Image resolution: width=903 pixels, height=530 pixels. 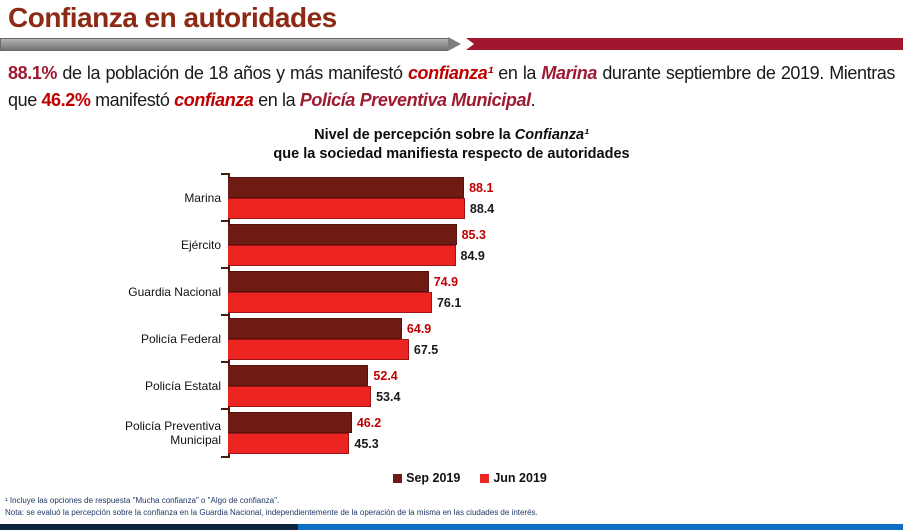 I want to click on value-label: 53.4, so click(x=388, y=396).